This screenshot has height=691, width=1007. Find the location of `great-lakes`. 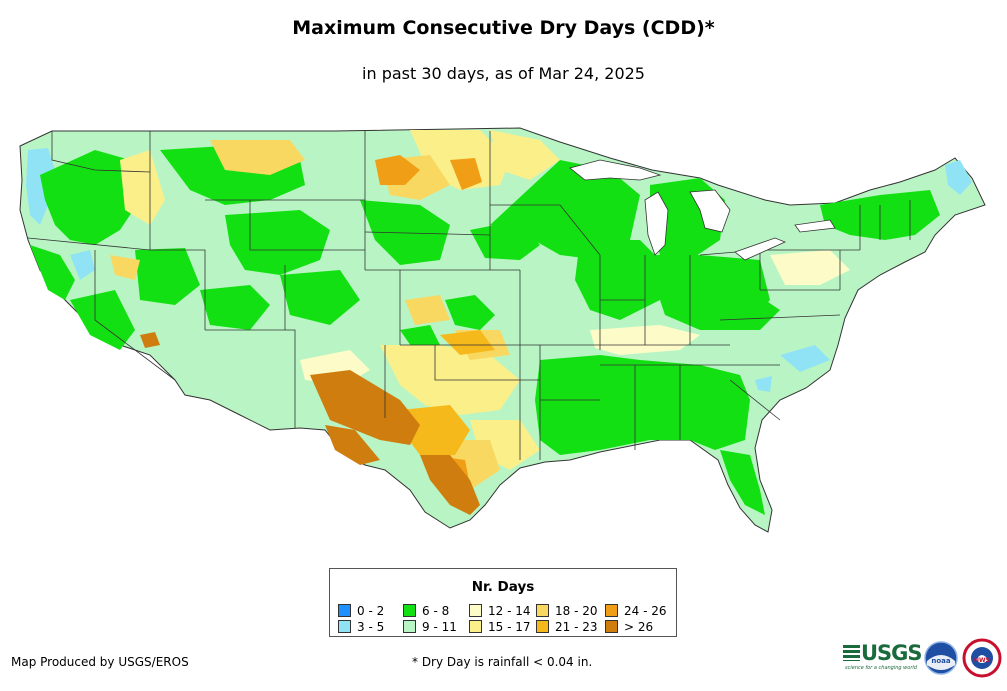

great-lakes is located at coordinates (702, 210).